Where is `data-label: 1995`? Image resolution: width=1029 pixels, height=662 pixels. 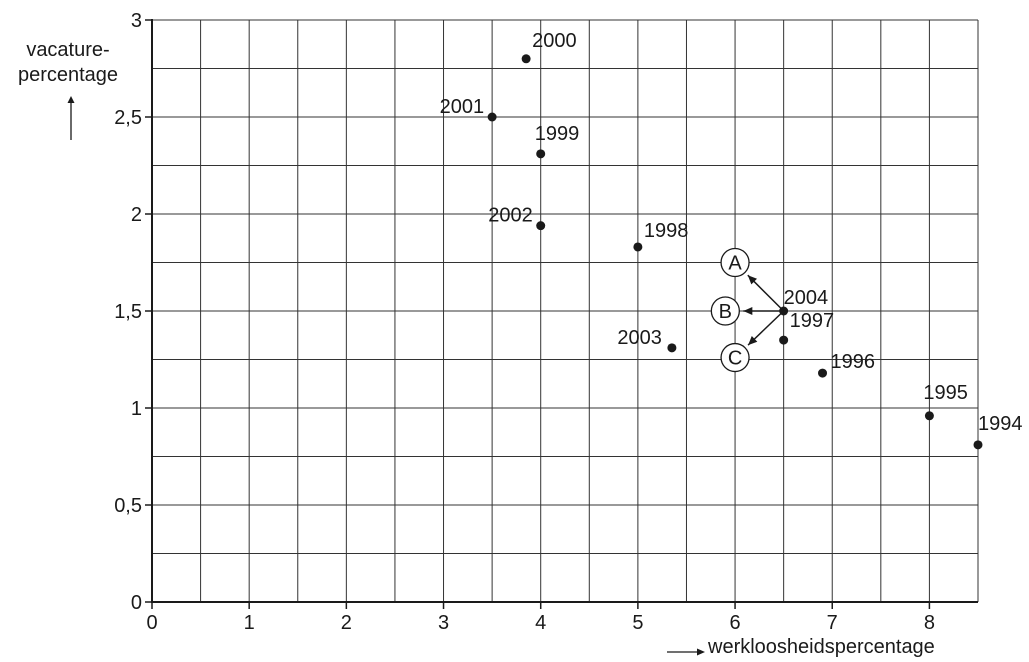
data-label: 1995 is located at coordinates (945, 393).